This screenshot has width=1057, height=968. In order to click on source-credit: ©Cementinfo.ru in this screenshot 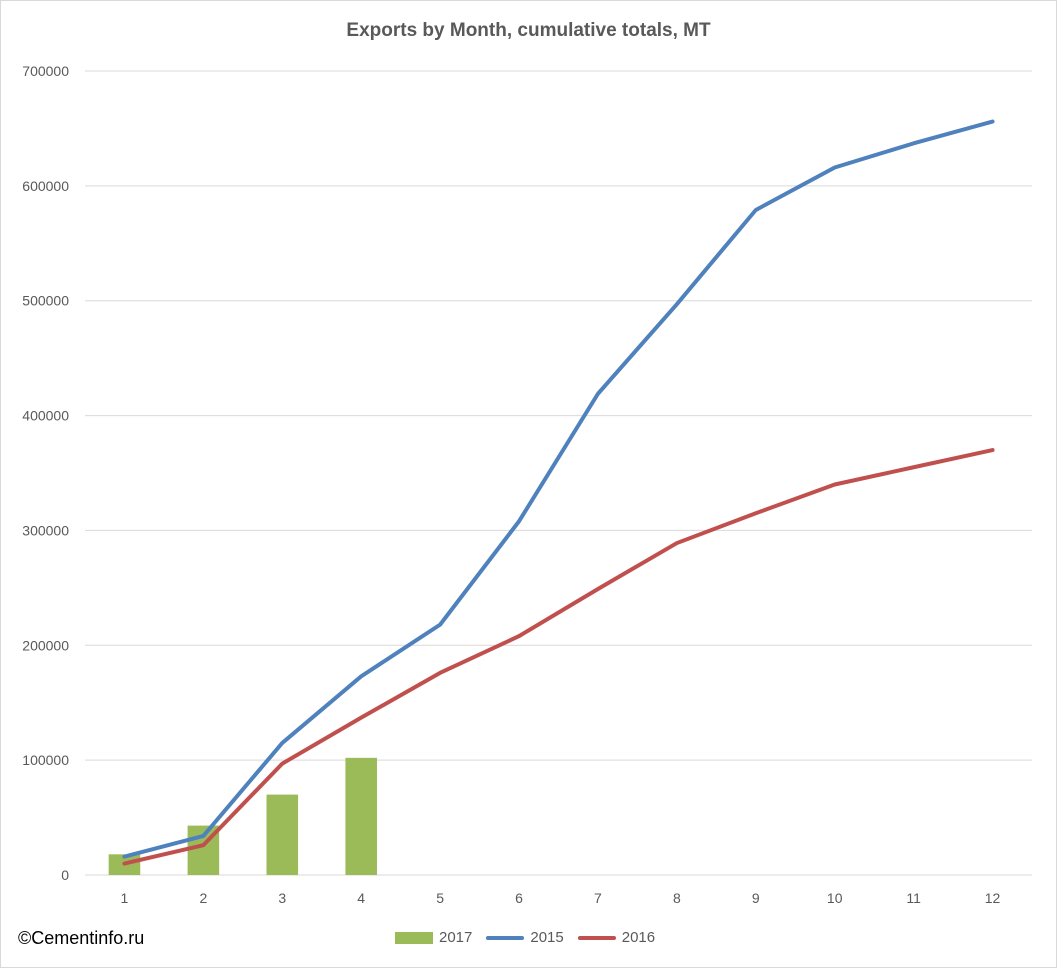, I will do `click(81, 938)`.